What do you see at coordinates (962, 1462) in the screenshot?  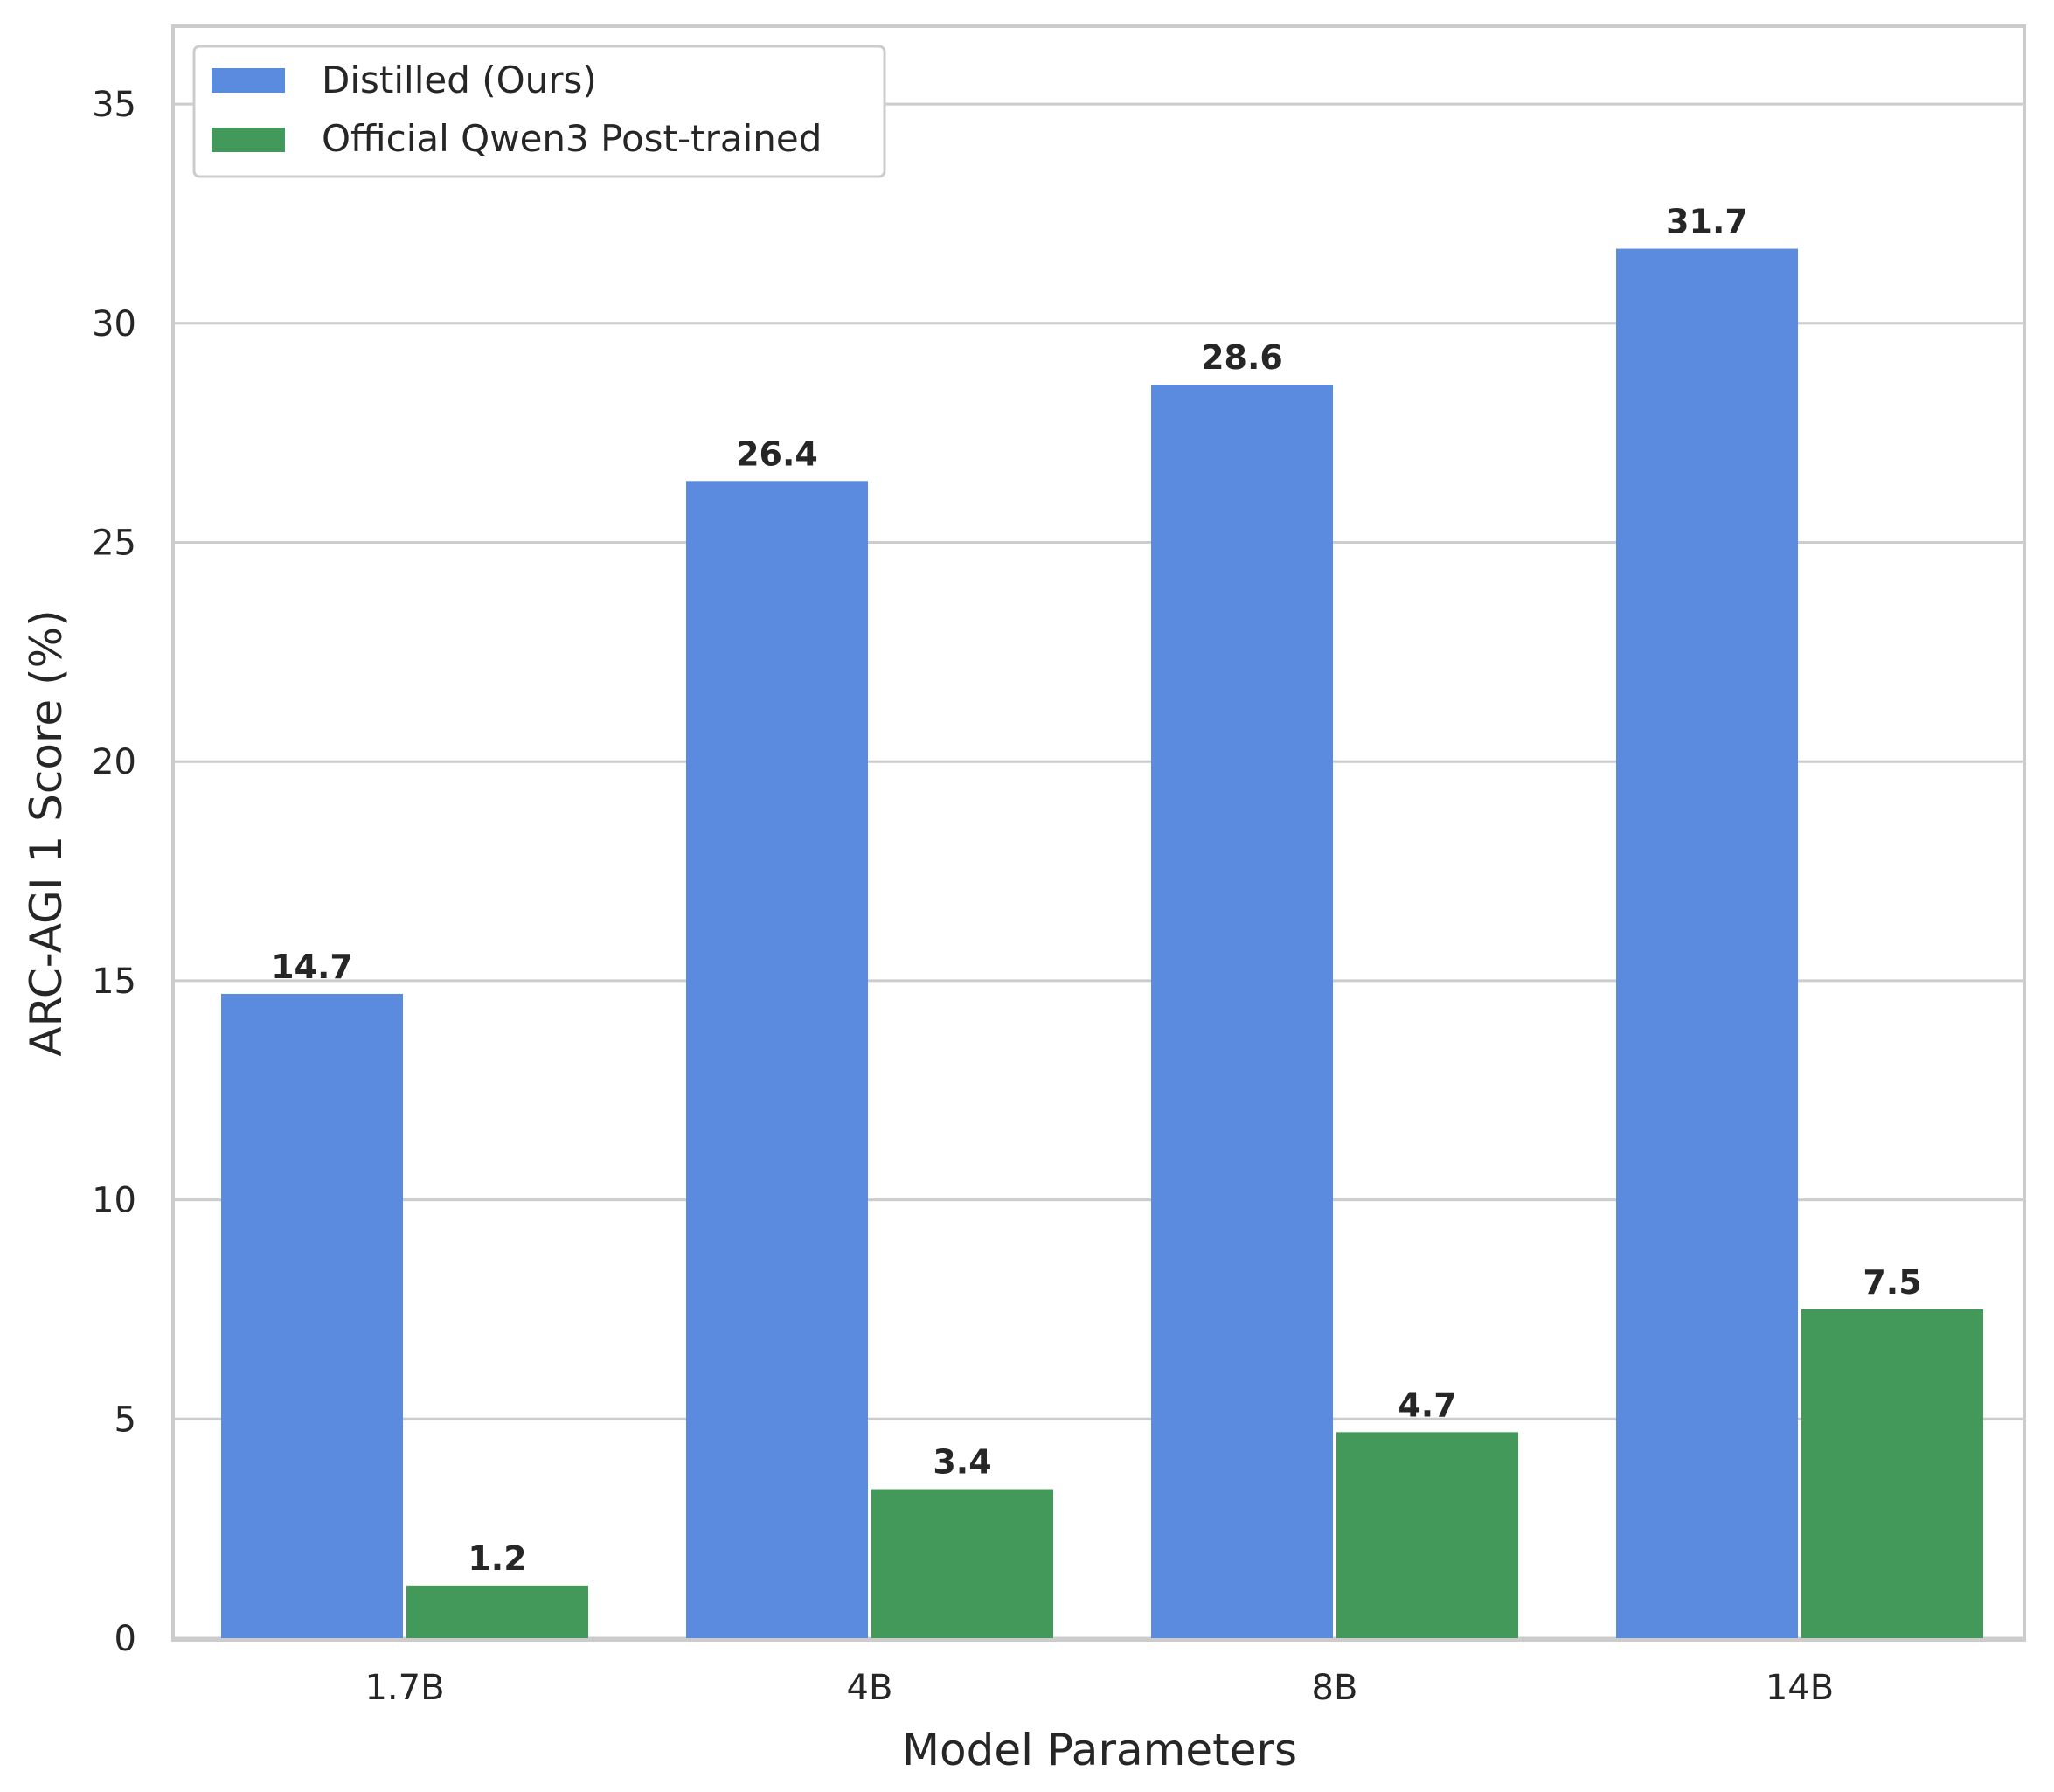 I see `value-label-official-qwen3-4b: 3.4` at bounding box center [962, 1462].